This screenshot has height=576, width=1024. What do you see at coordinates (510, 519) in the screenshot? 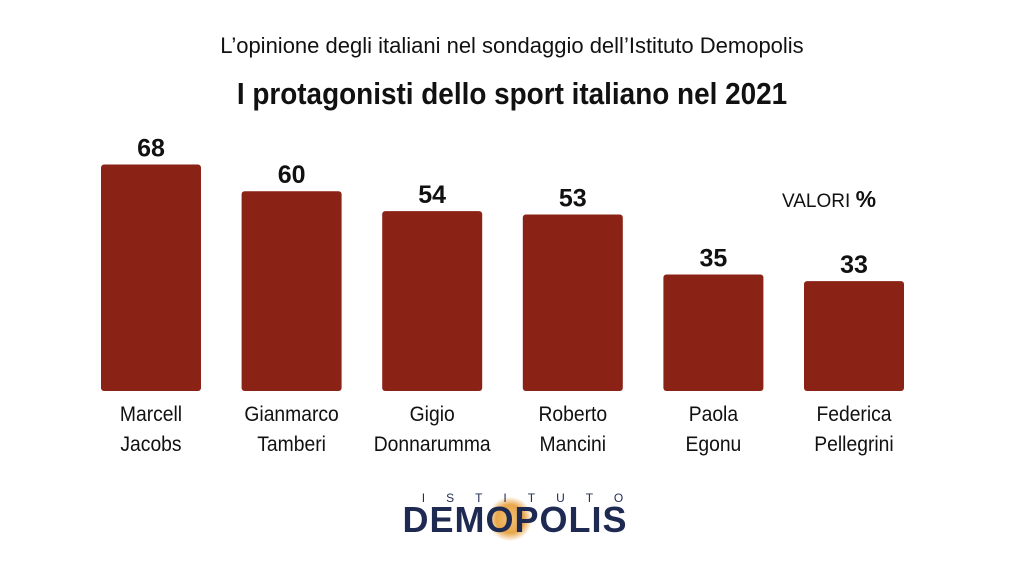
I see `logo-glow` at bounding box center [510, 519].